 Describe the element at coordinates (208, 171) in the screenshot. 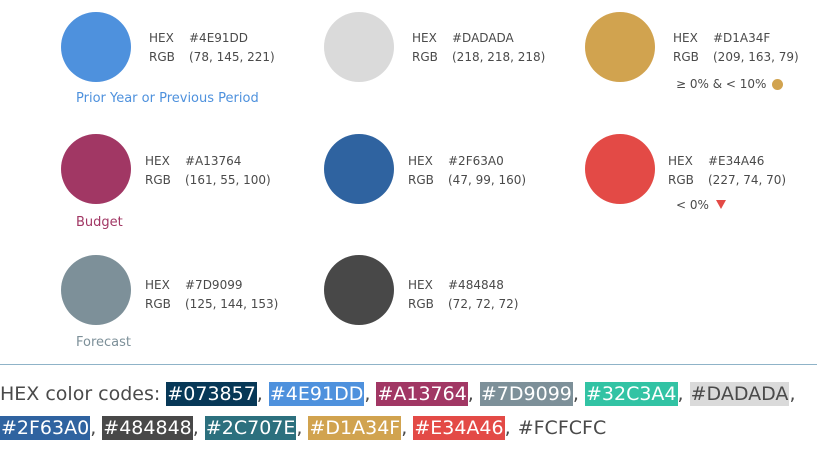

I see `swatch-info-a13764: HEX #A13764 RGB (161, 55, 100)` at that location.